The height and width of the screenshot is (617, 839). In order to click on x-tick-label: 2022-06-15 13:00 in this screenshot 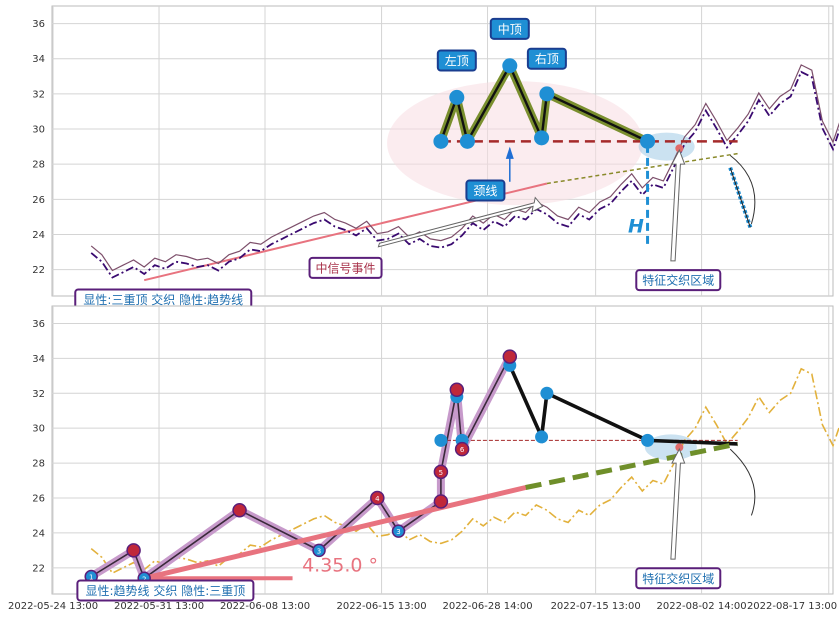, I will do `click(382, 606)`.